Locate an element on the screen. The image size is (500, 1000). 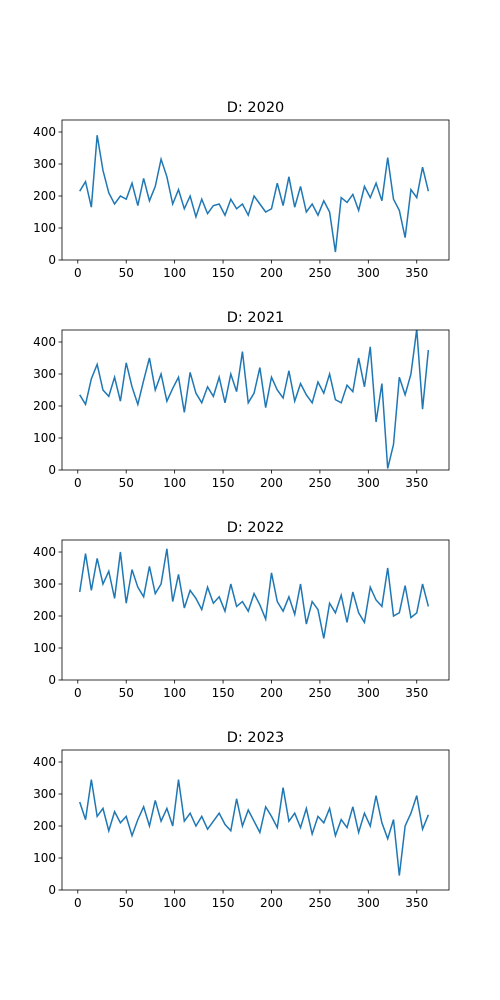
chart-title: D: 2022 is located at coordinates (256, 528).